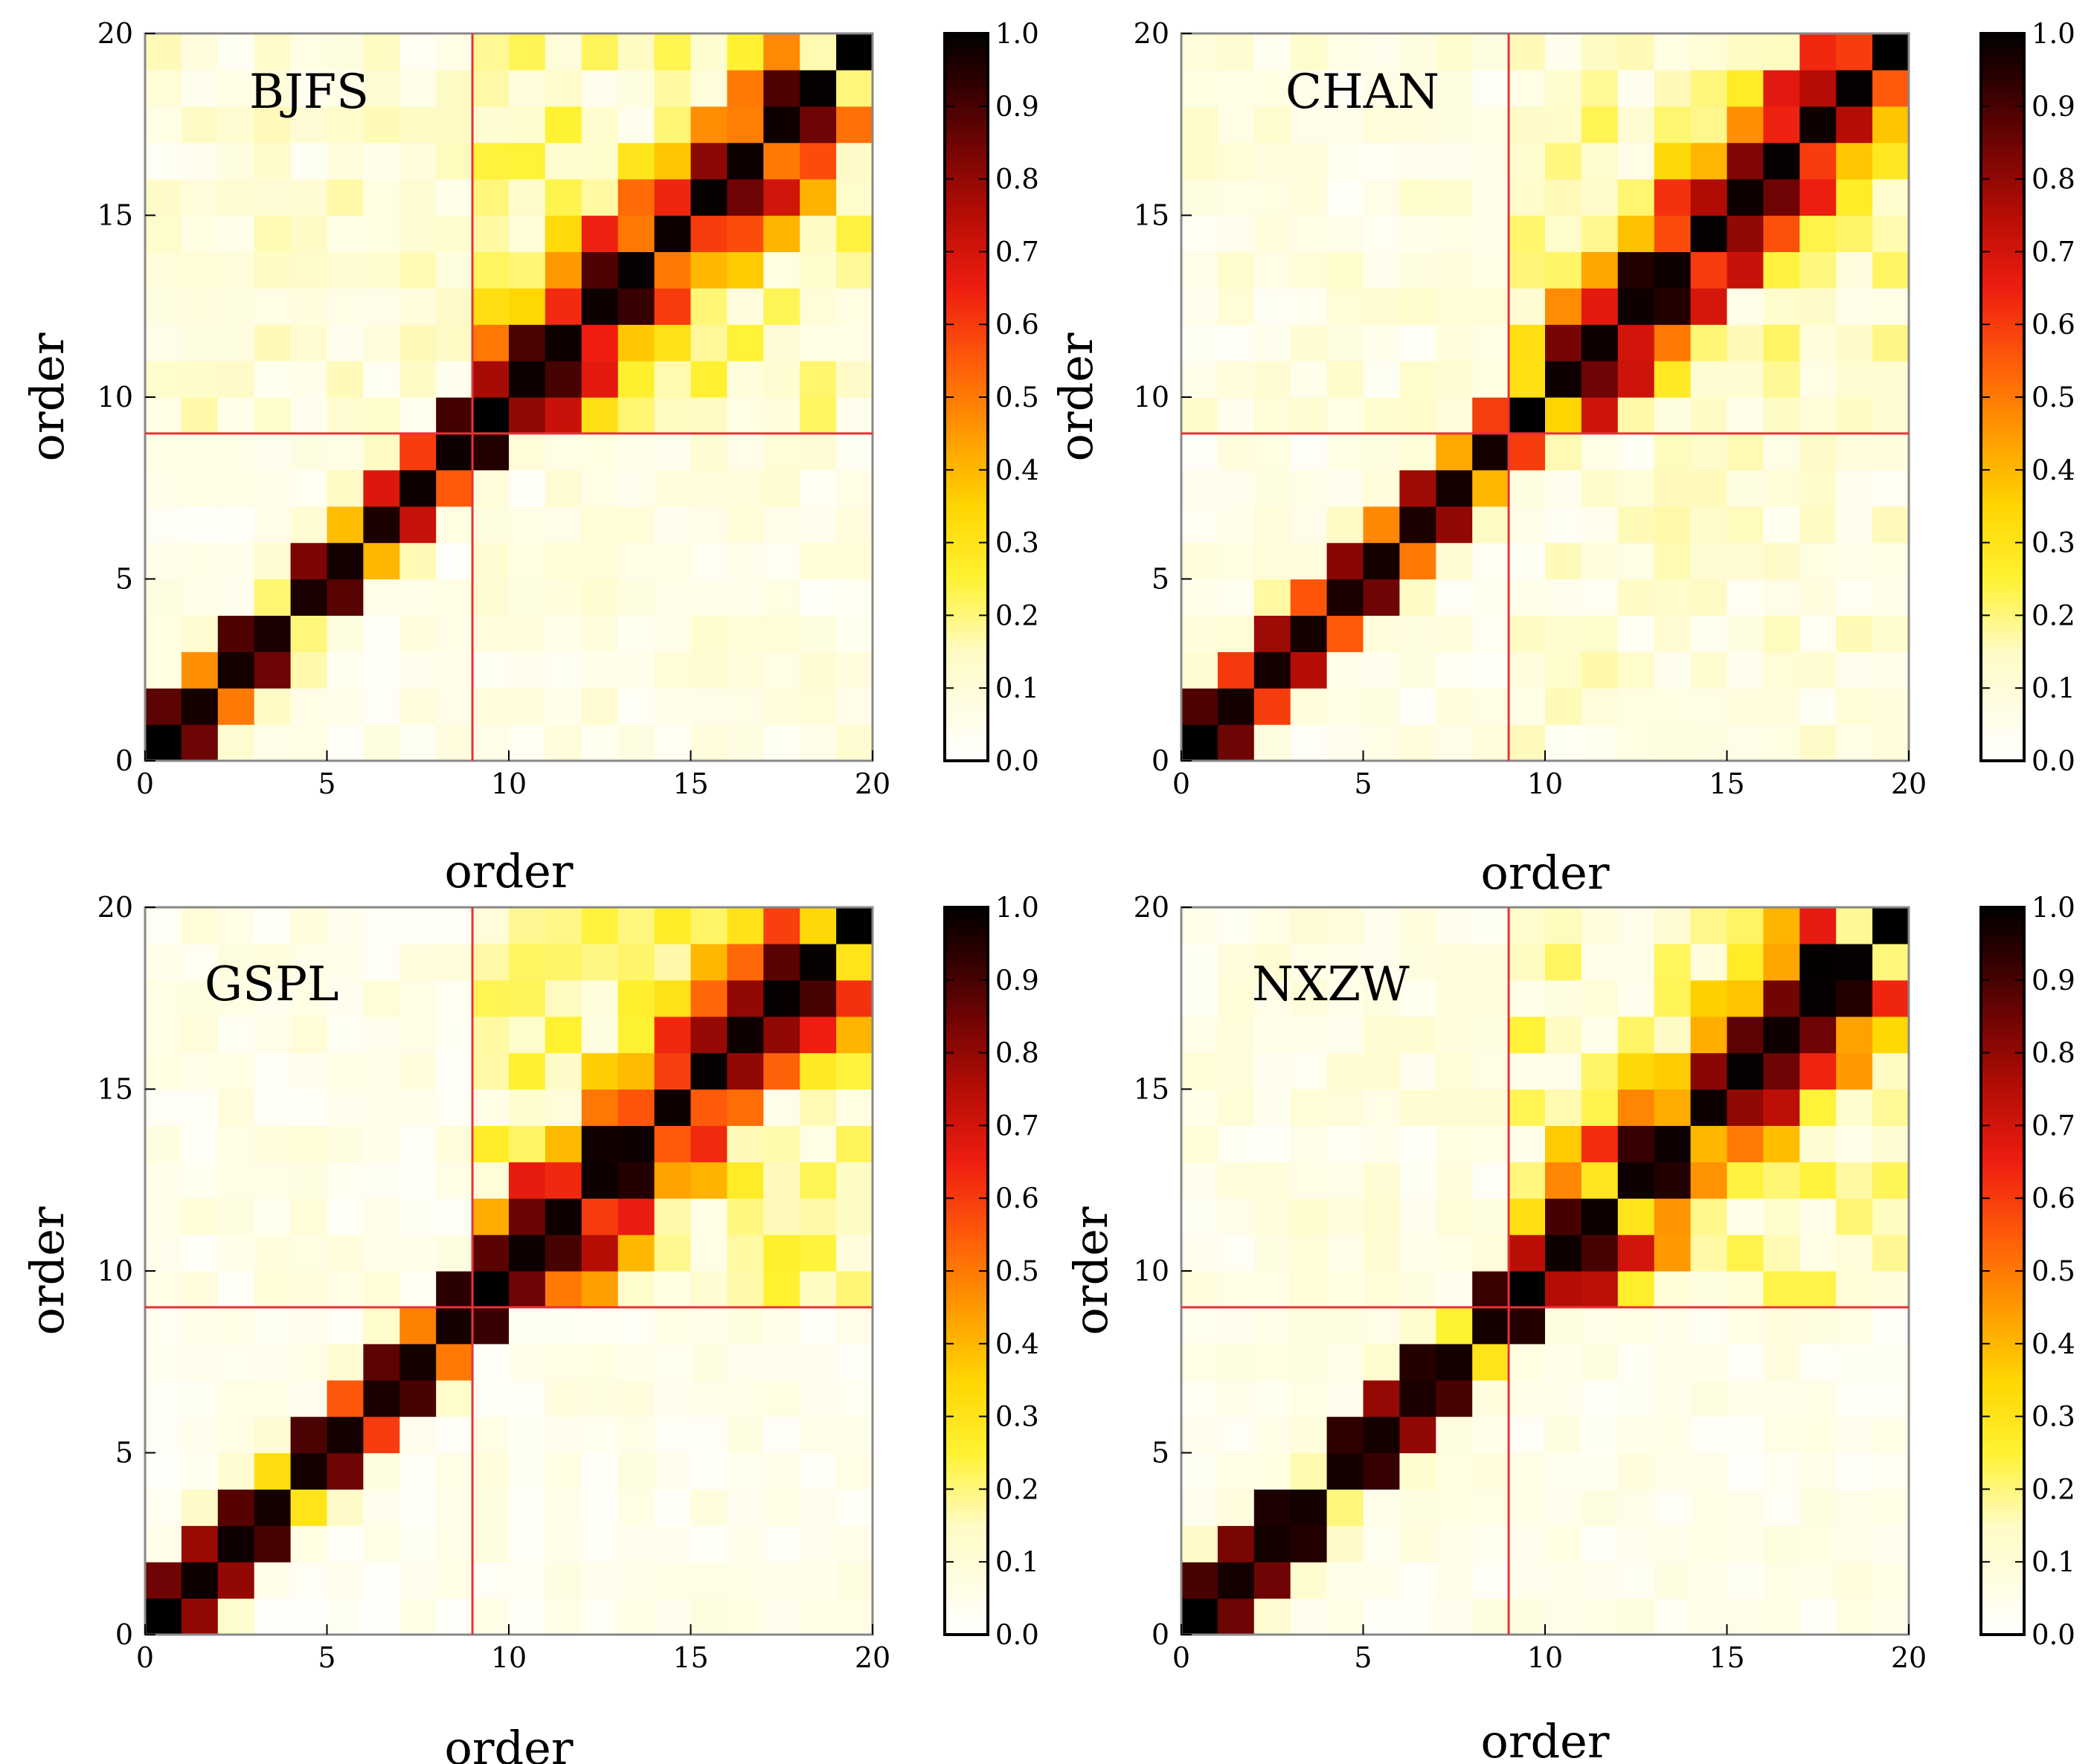  Describe the element at coordinates (2027, 1271) in the screenshot. I see `colorbar: 0.00.10.20.30.40.50.60.70.80.91.0` at that location.